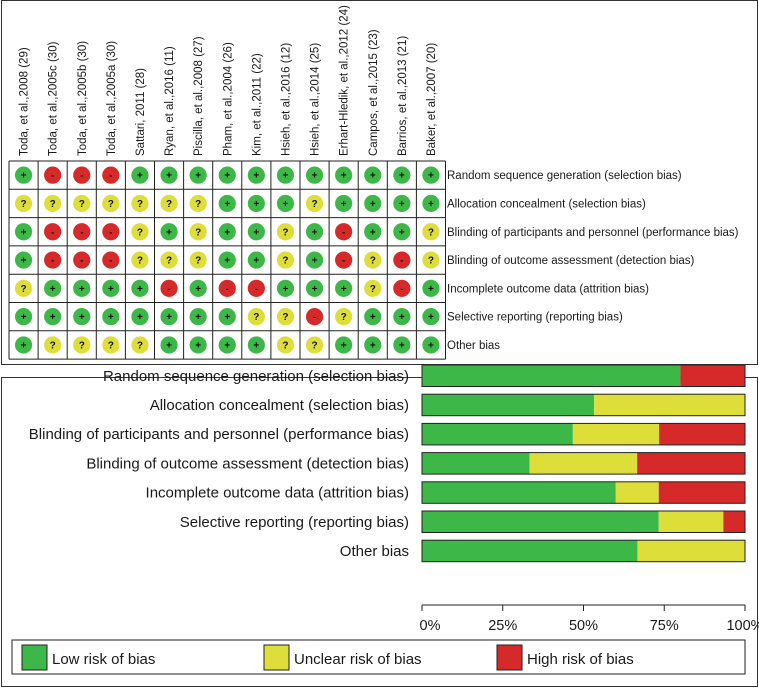 The width and height of the screenshot is (759, 688). Describe the element at coordinates (358, 659) in the screenshot. I see `legend-label: Unclear risk of bias` at that location.